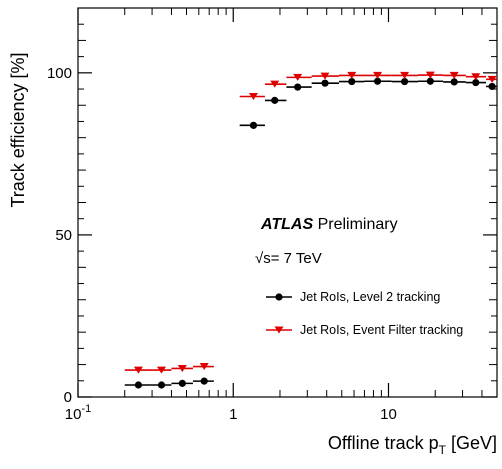 Image resolution: width=502 pixels, height=469 pixels. I want to click on energy-value: = 7 TeV, so click(296, 258).